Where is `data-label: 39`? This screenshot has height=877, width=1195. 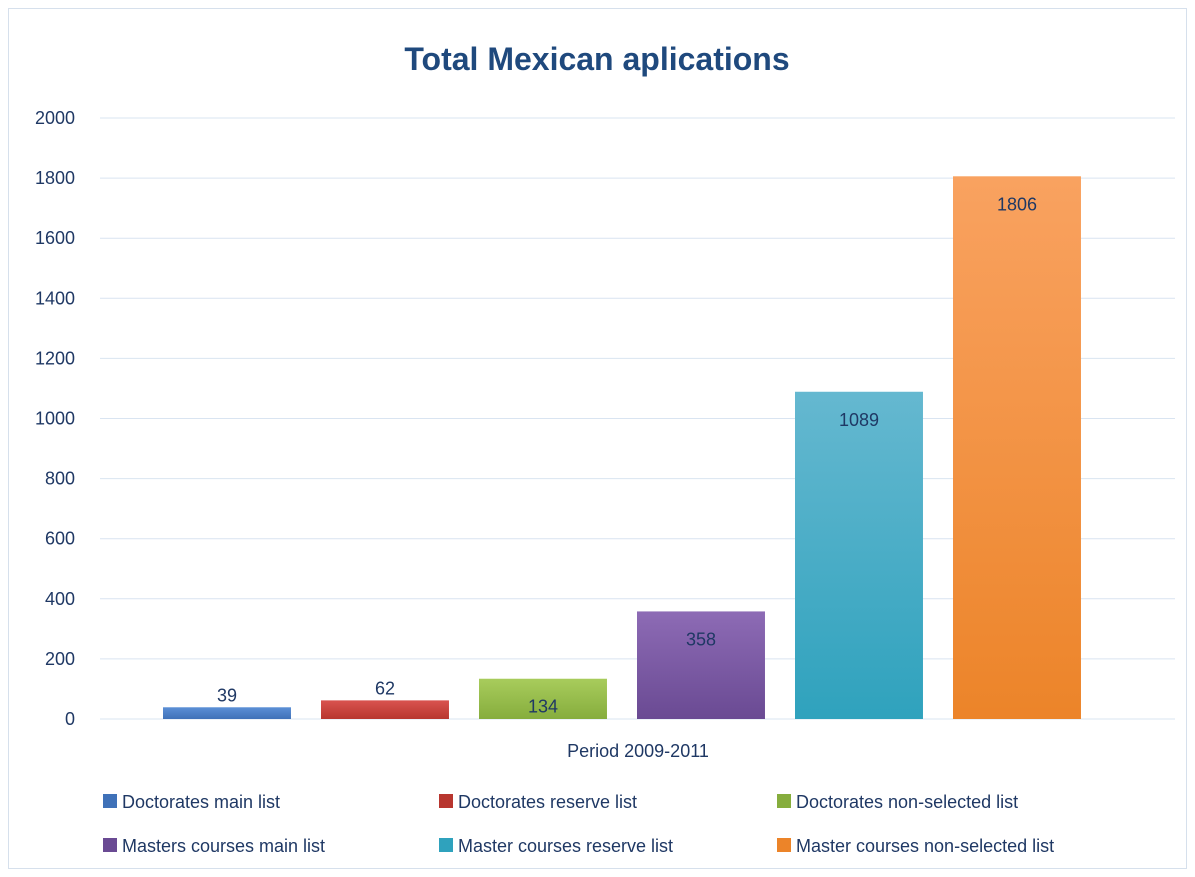 data-label: 39 is located at coordinates (227, 695).